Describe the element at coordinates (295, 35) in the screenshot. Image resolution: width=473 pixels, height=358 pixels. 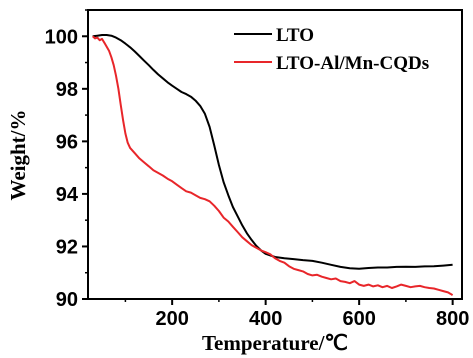
I see `legend-label-lto: LTO` at that location.